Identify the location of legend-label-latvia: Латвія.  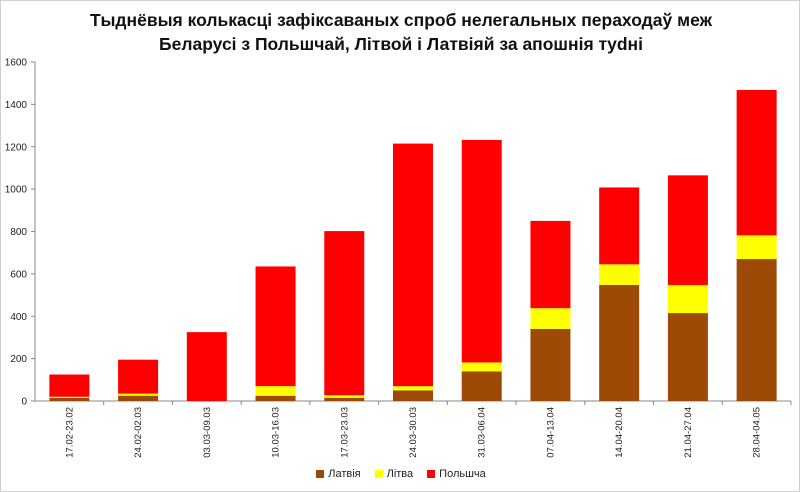
(344, 474).